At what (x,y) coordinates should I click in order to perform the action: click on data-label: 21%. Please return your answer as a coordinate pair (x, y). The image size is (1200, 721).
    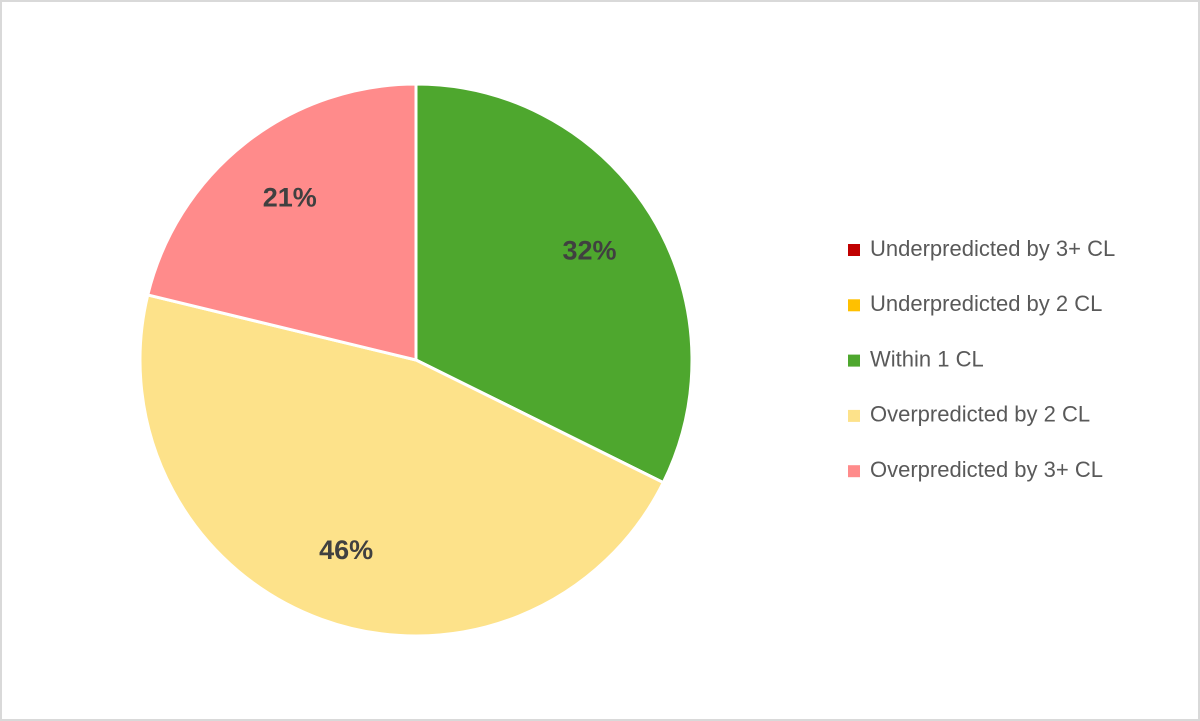
    Looking at the image, I should click on (290, 198).